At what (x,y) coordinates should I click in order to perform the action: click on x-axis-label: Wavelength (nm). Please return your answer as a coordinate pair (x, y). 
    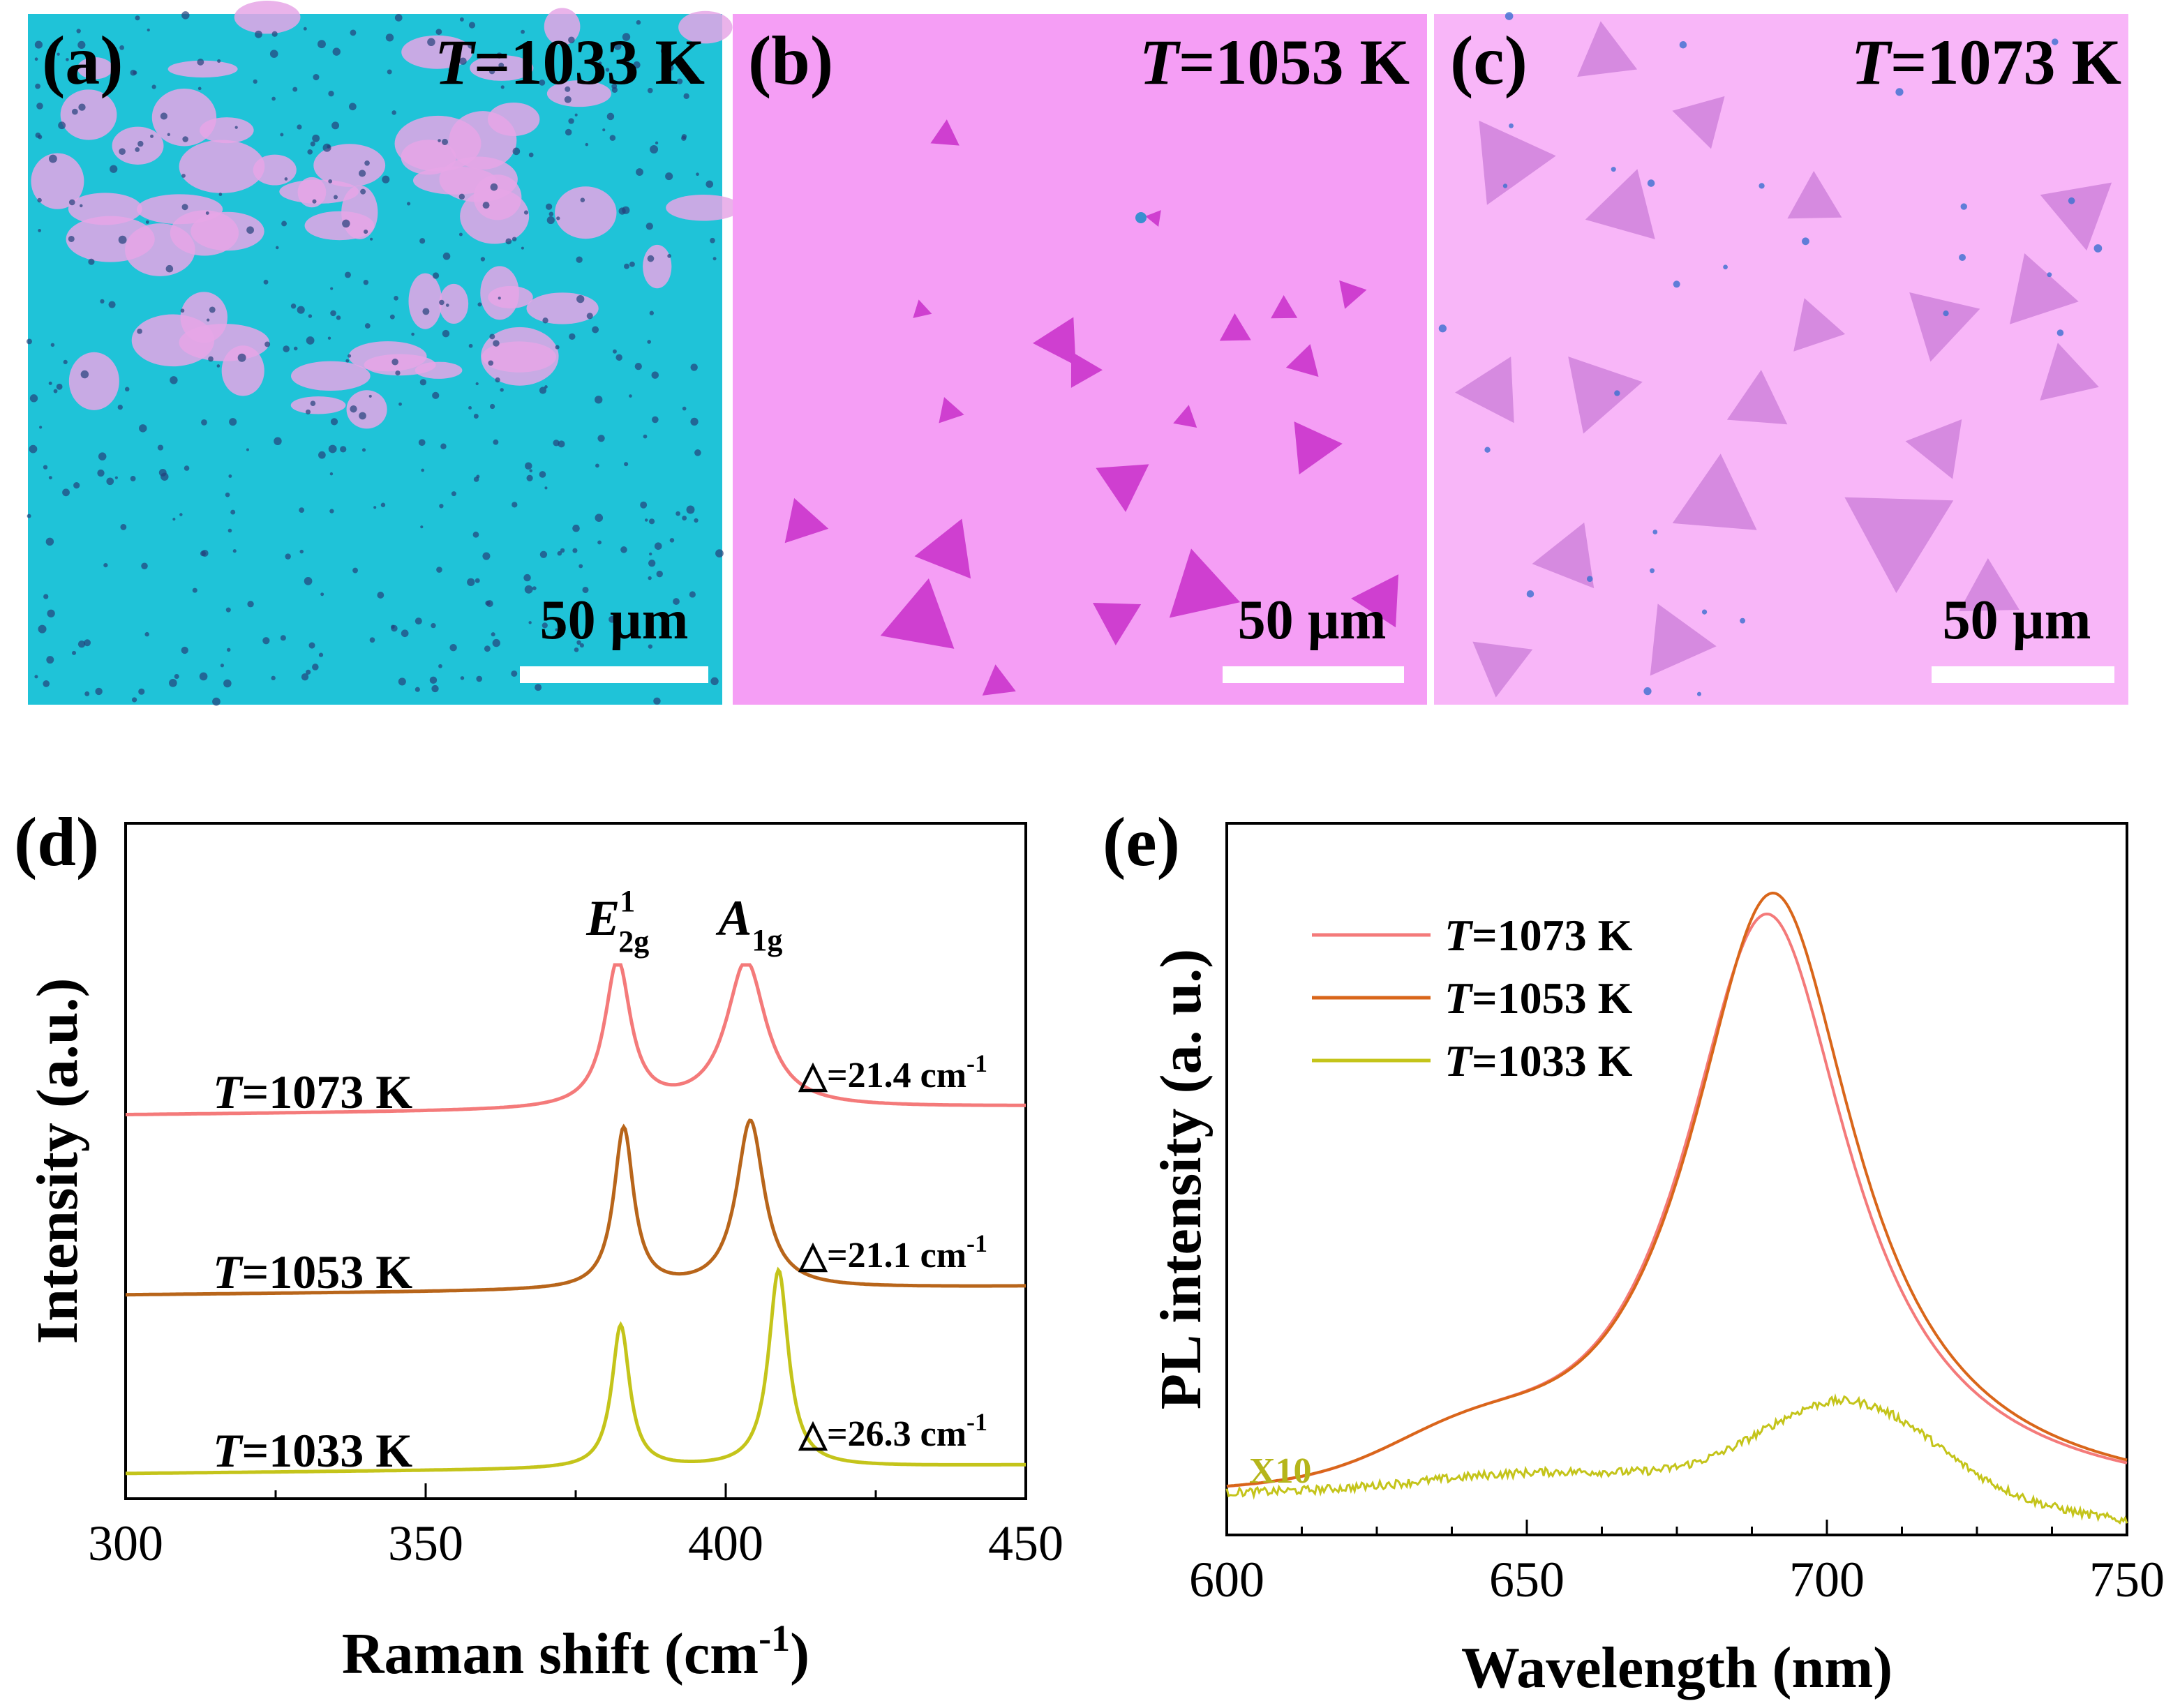
    Looking at the image, I should click on (1676, 1667).